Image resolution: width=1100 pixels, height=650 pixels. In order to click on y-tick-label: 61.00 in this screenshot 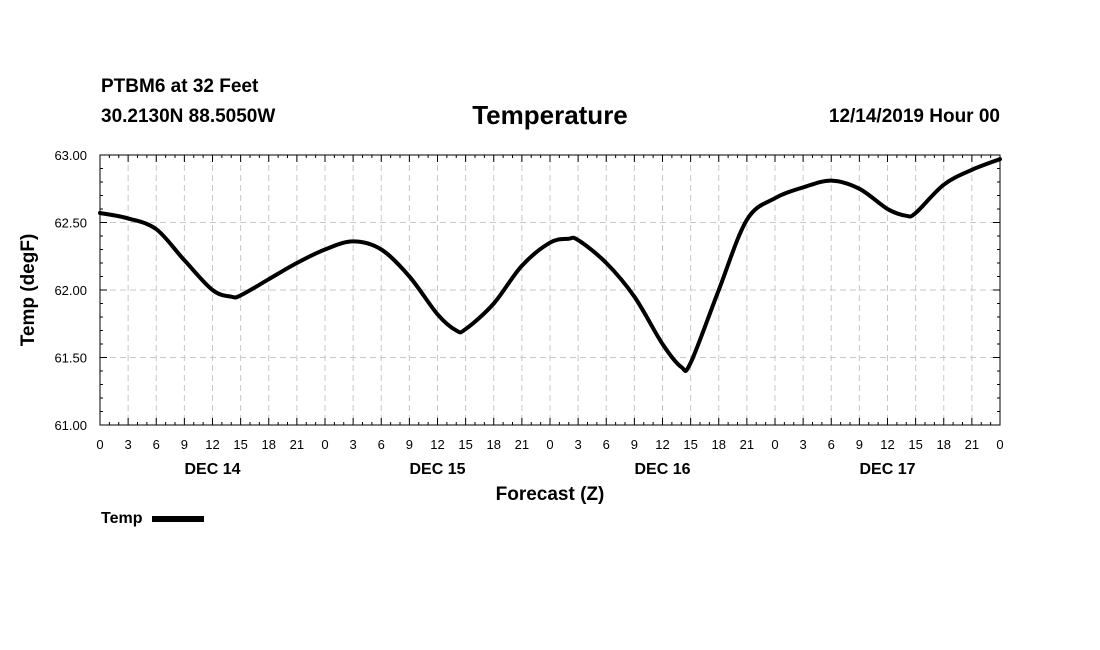, I will do `click(70, 425)`.